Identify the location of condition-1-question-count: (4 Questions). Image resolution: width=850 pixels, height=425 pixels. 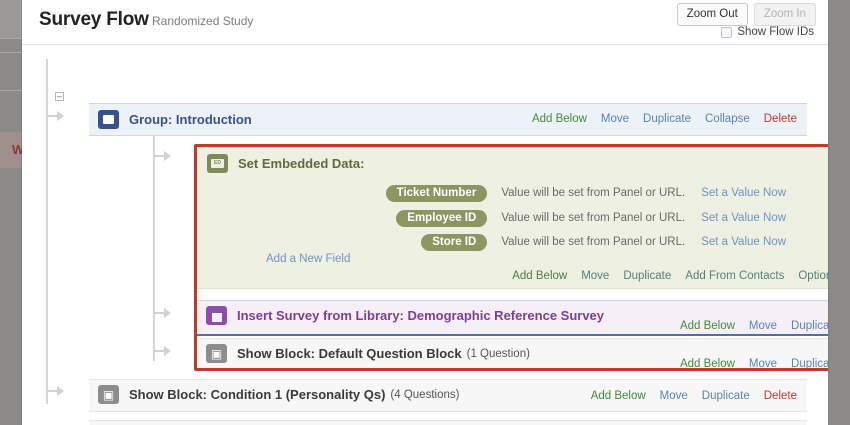
(425, 394).